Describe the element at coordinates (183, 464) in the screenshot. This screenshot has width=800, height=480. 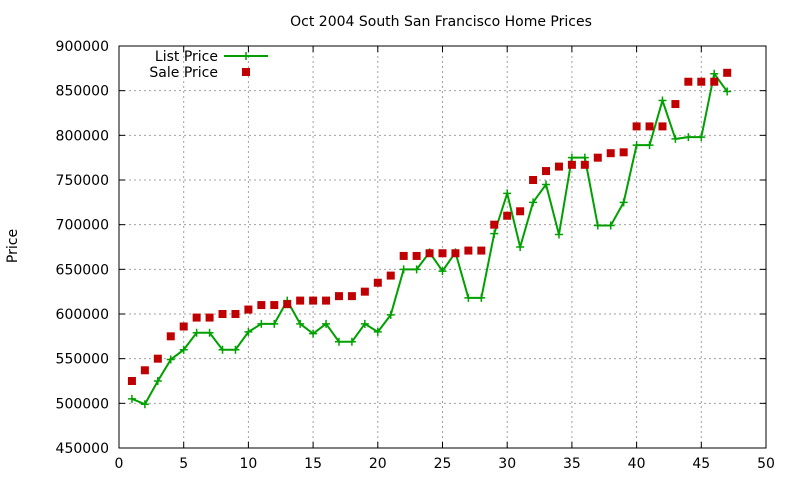
I see `x-tick-label: 5` at that location.